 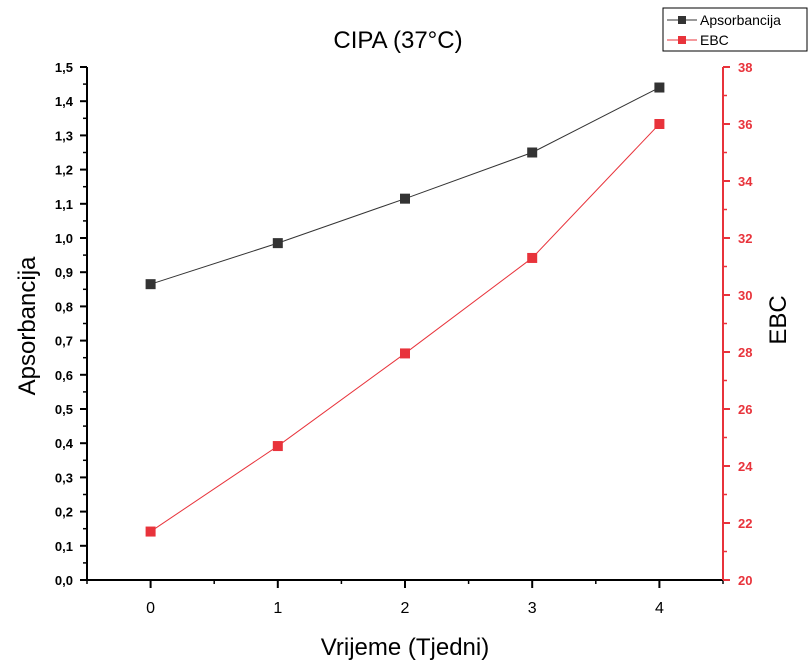 What do you see at coordinates (698, 40) in the screenshot?
I see `legend-item-ebc: EBC` at bounding box center [698, 40].